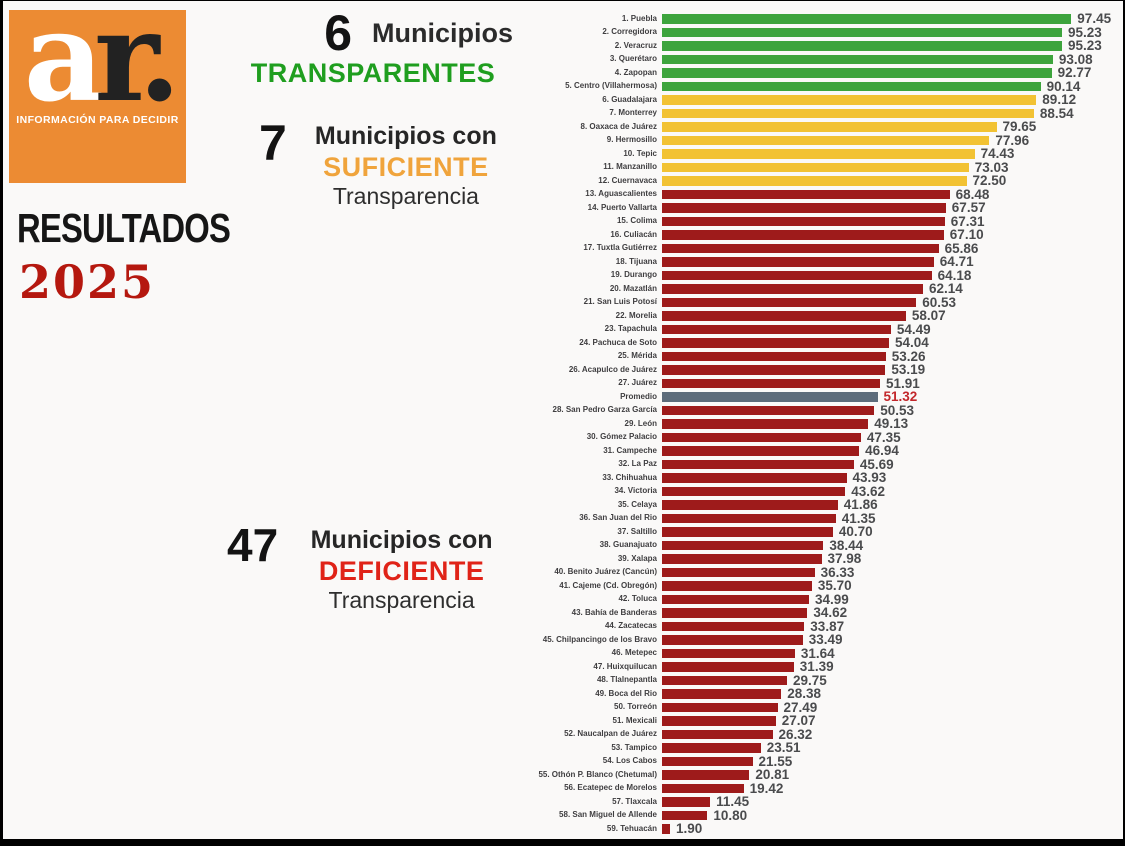  I want to click on bar-value: 95.23, so click(1085, 45).